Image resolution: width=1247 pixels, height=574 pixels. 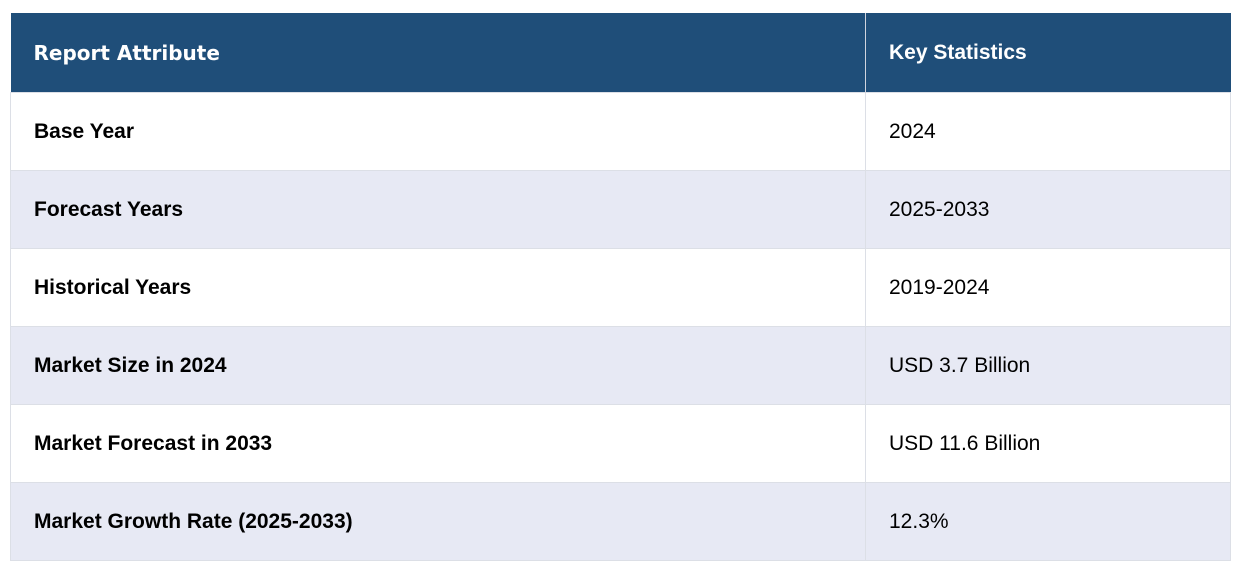 What do you see at coordinates (438, 131) in the screenshot?
I see `attribute-cell: Base Year` at bounding box center [438, 131].